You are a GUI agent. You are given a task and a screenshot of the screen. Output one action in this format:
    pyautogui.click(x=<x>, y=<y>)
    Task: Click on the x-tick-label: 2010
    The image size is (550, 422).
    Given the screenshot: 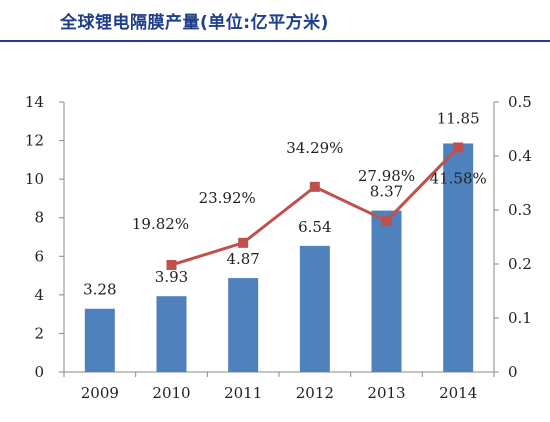 What is the action you would take?
    pyautogui.click(x=171, y=393)
    